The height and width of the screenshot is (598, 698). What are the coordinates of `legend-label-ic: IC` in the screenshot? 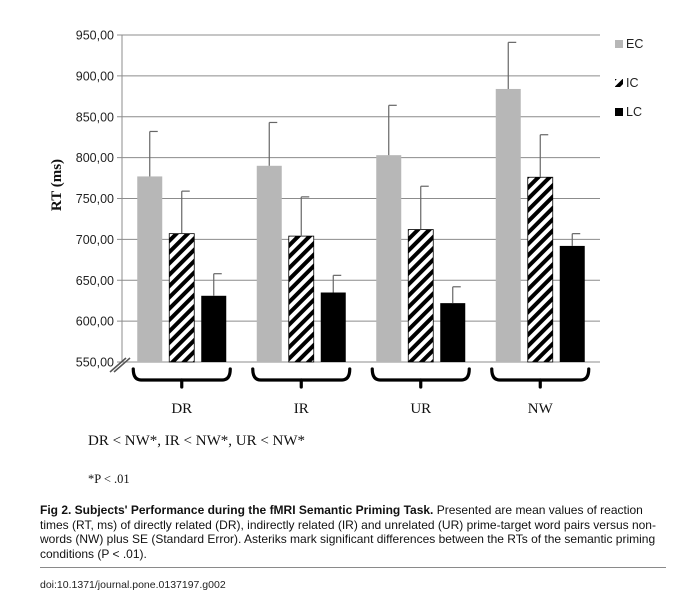 It's located at (632, 83).